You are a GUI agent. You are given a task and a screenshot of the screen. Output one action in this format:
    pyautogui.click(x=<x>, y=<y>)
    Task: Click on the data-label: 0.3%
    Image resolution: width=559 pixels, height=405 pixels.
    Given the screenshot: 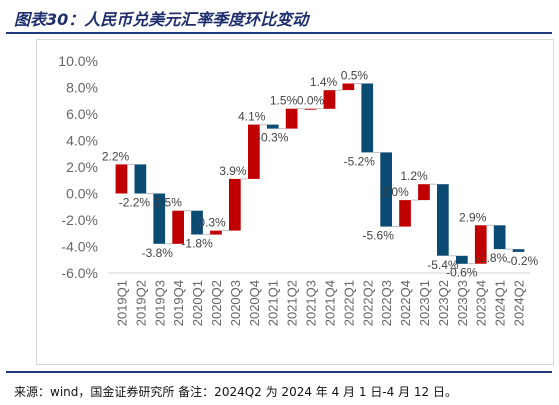 What is the action you would take?
    pyautogui.click(x=212, y=223)
    